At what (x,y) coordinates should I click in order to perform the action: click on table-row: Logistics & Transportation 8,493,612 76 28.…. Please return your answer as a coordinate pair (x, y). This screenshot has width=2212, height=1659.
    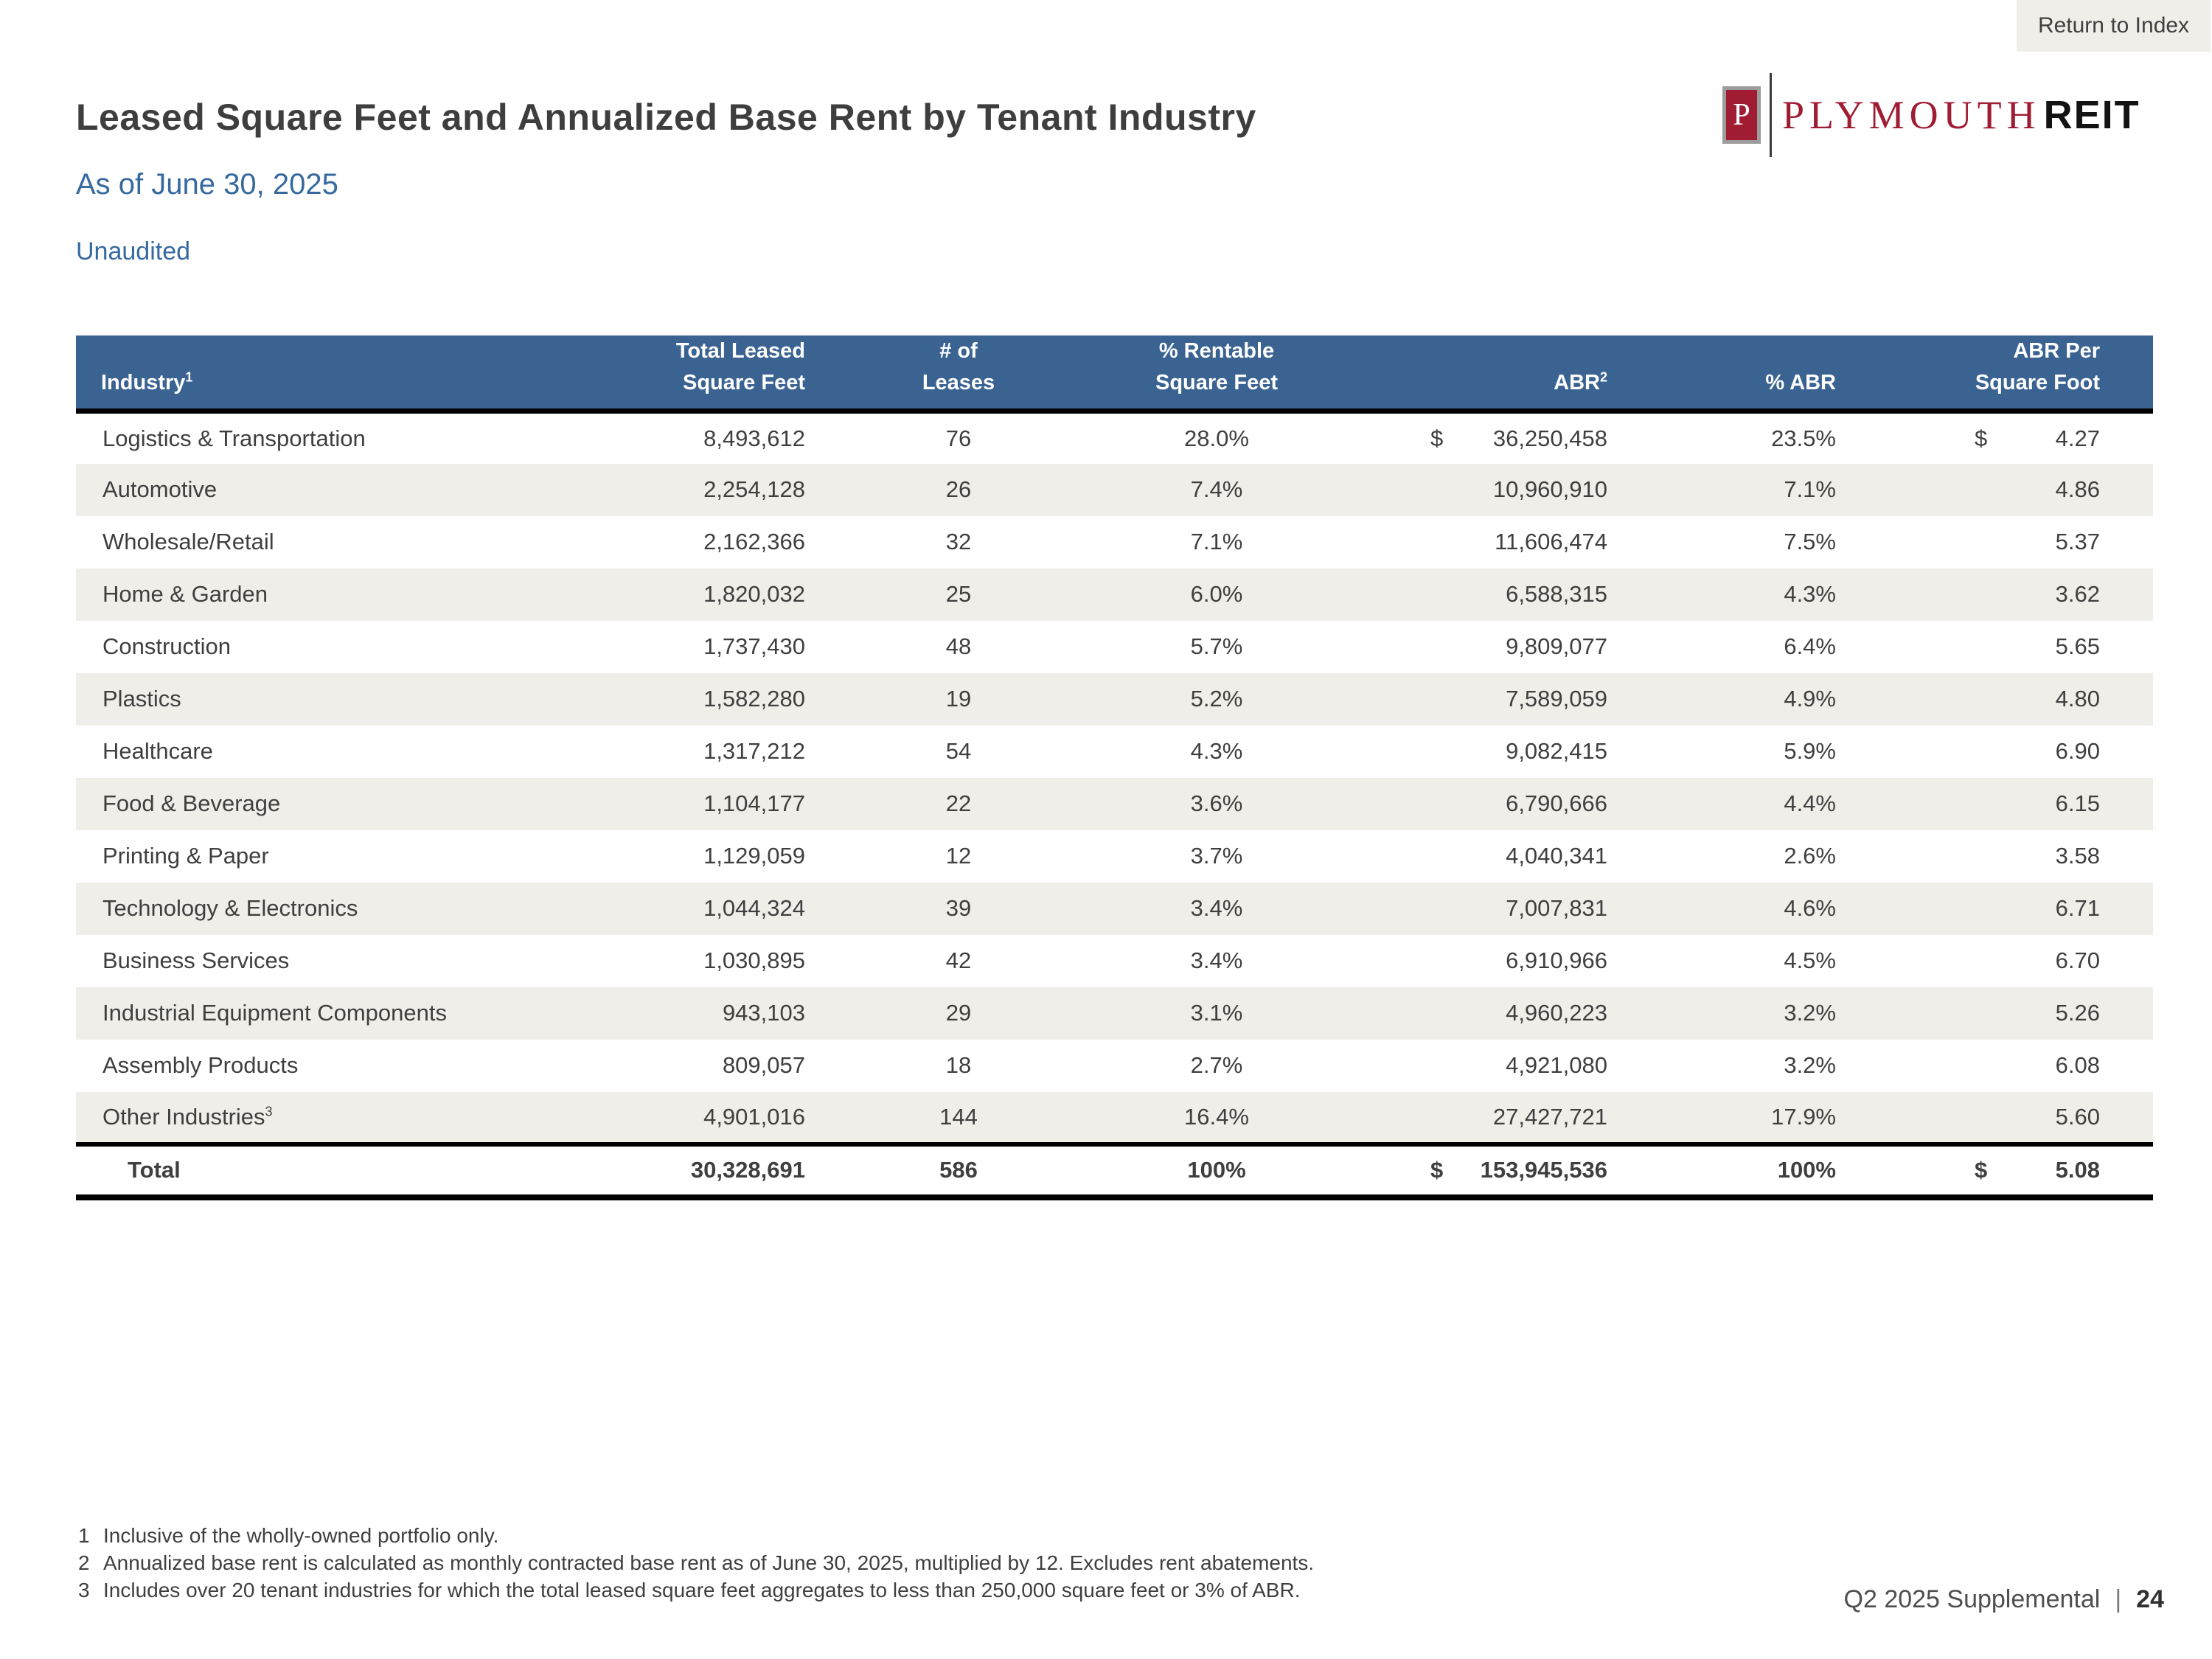
    Looking at the image, I should click on (1114, 437).